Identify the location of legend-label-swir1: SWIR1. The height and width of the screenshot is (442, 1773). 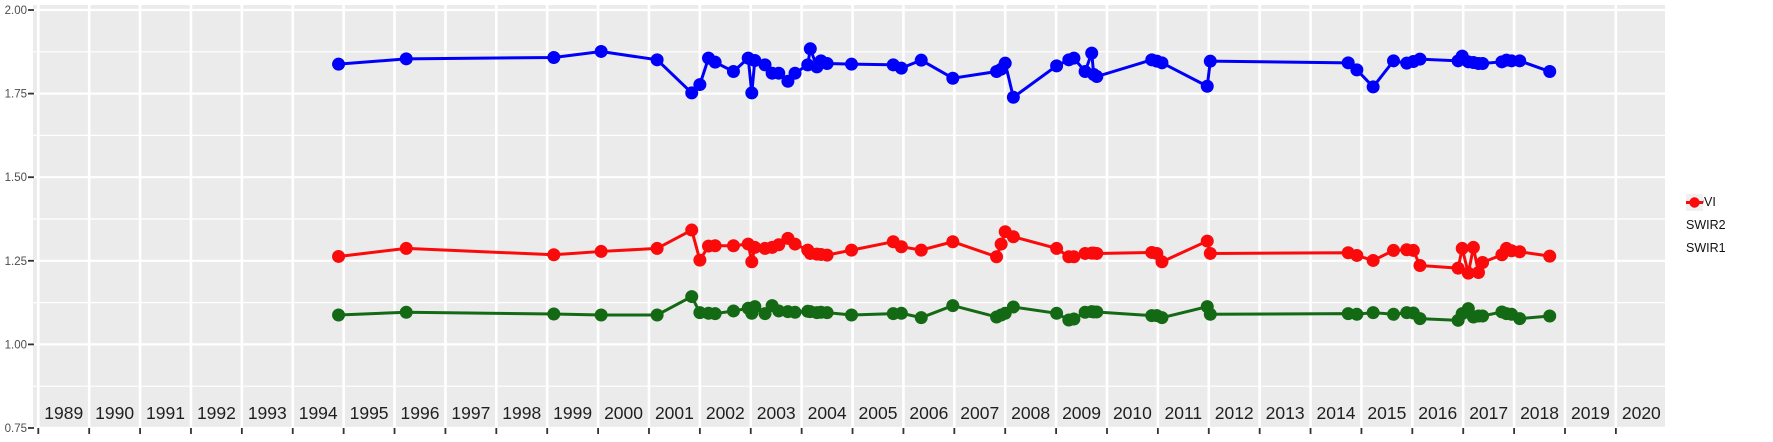
(1706, 248).